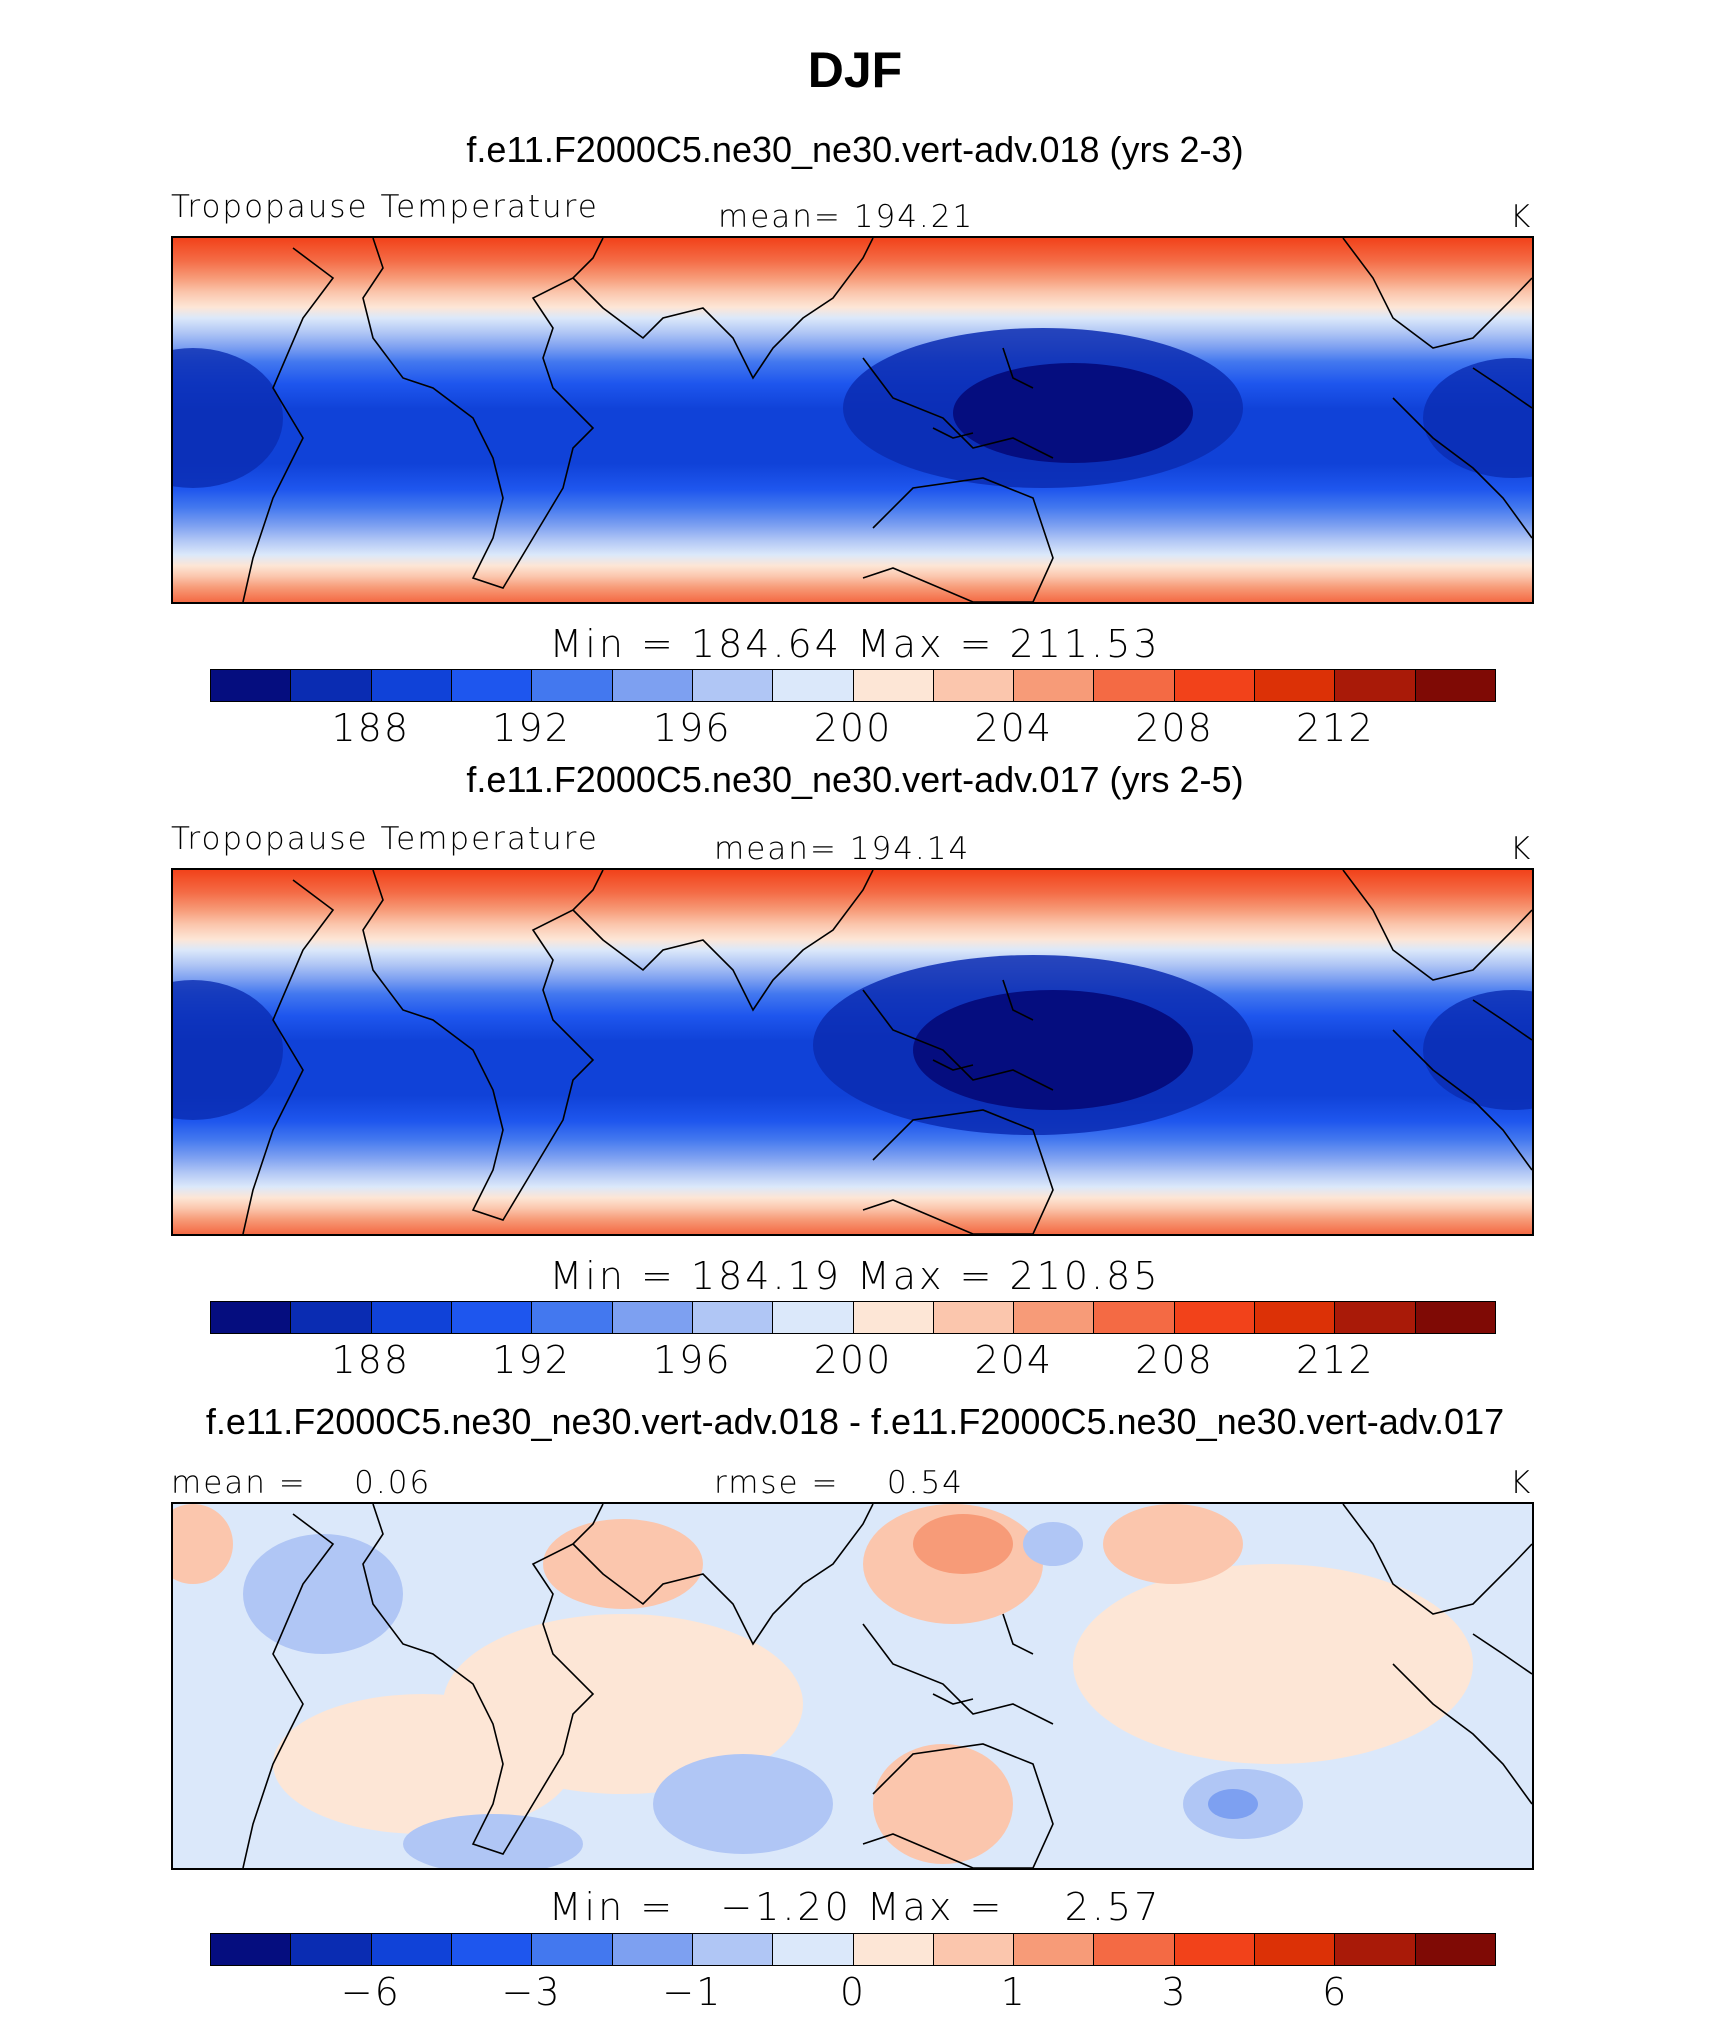  I want to click on panel-3-minmax: Min = −1.20 Max = 2.57, so click(855, 1907).